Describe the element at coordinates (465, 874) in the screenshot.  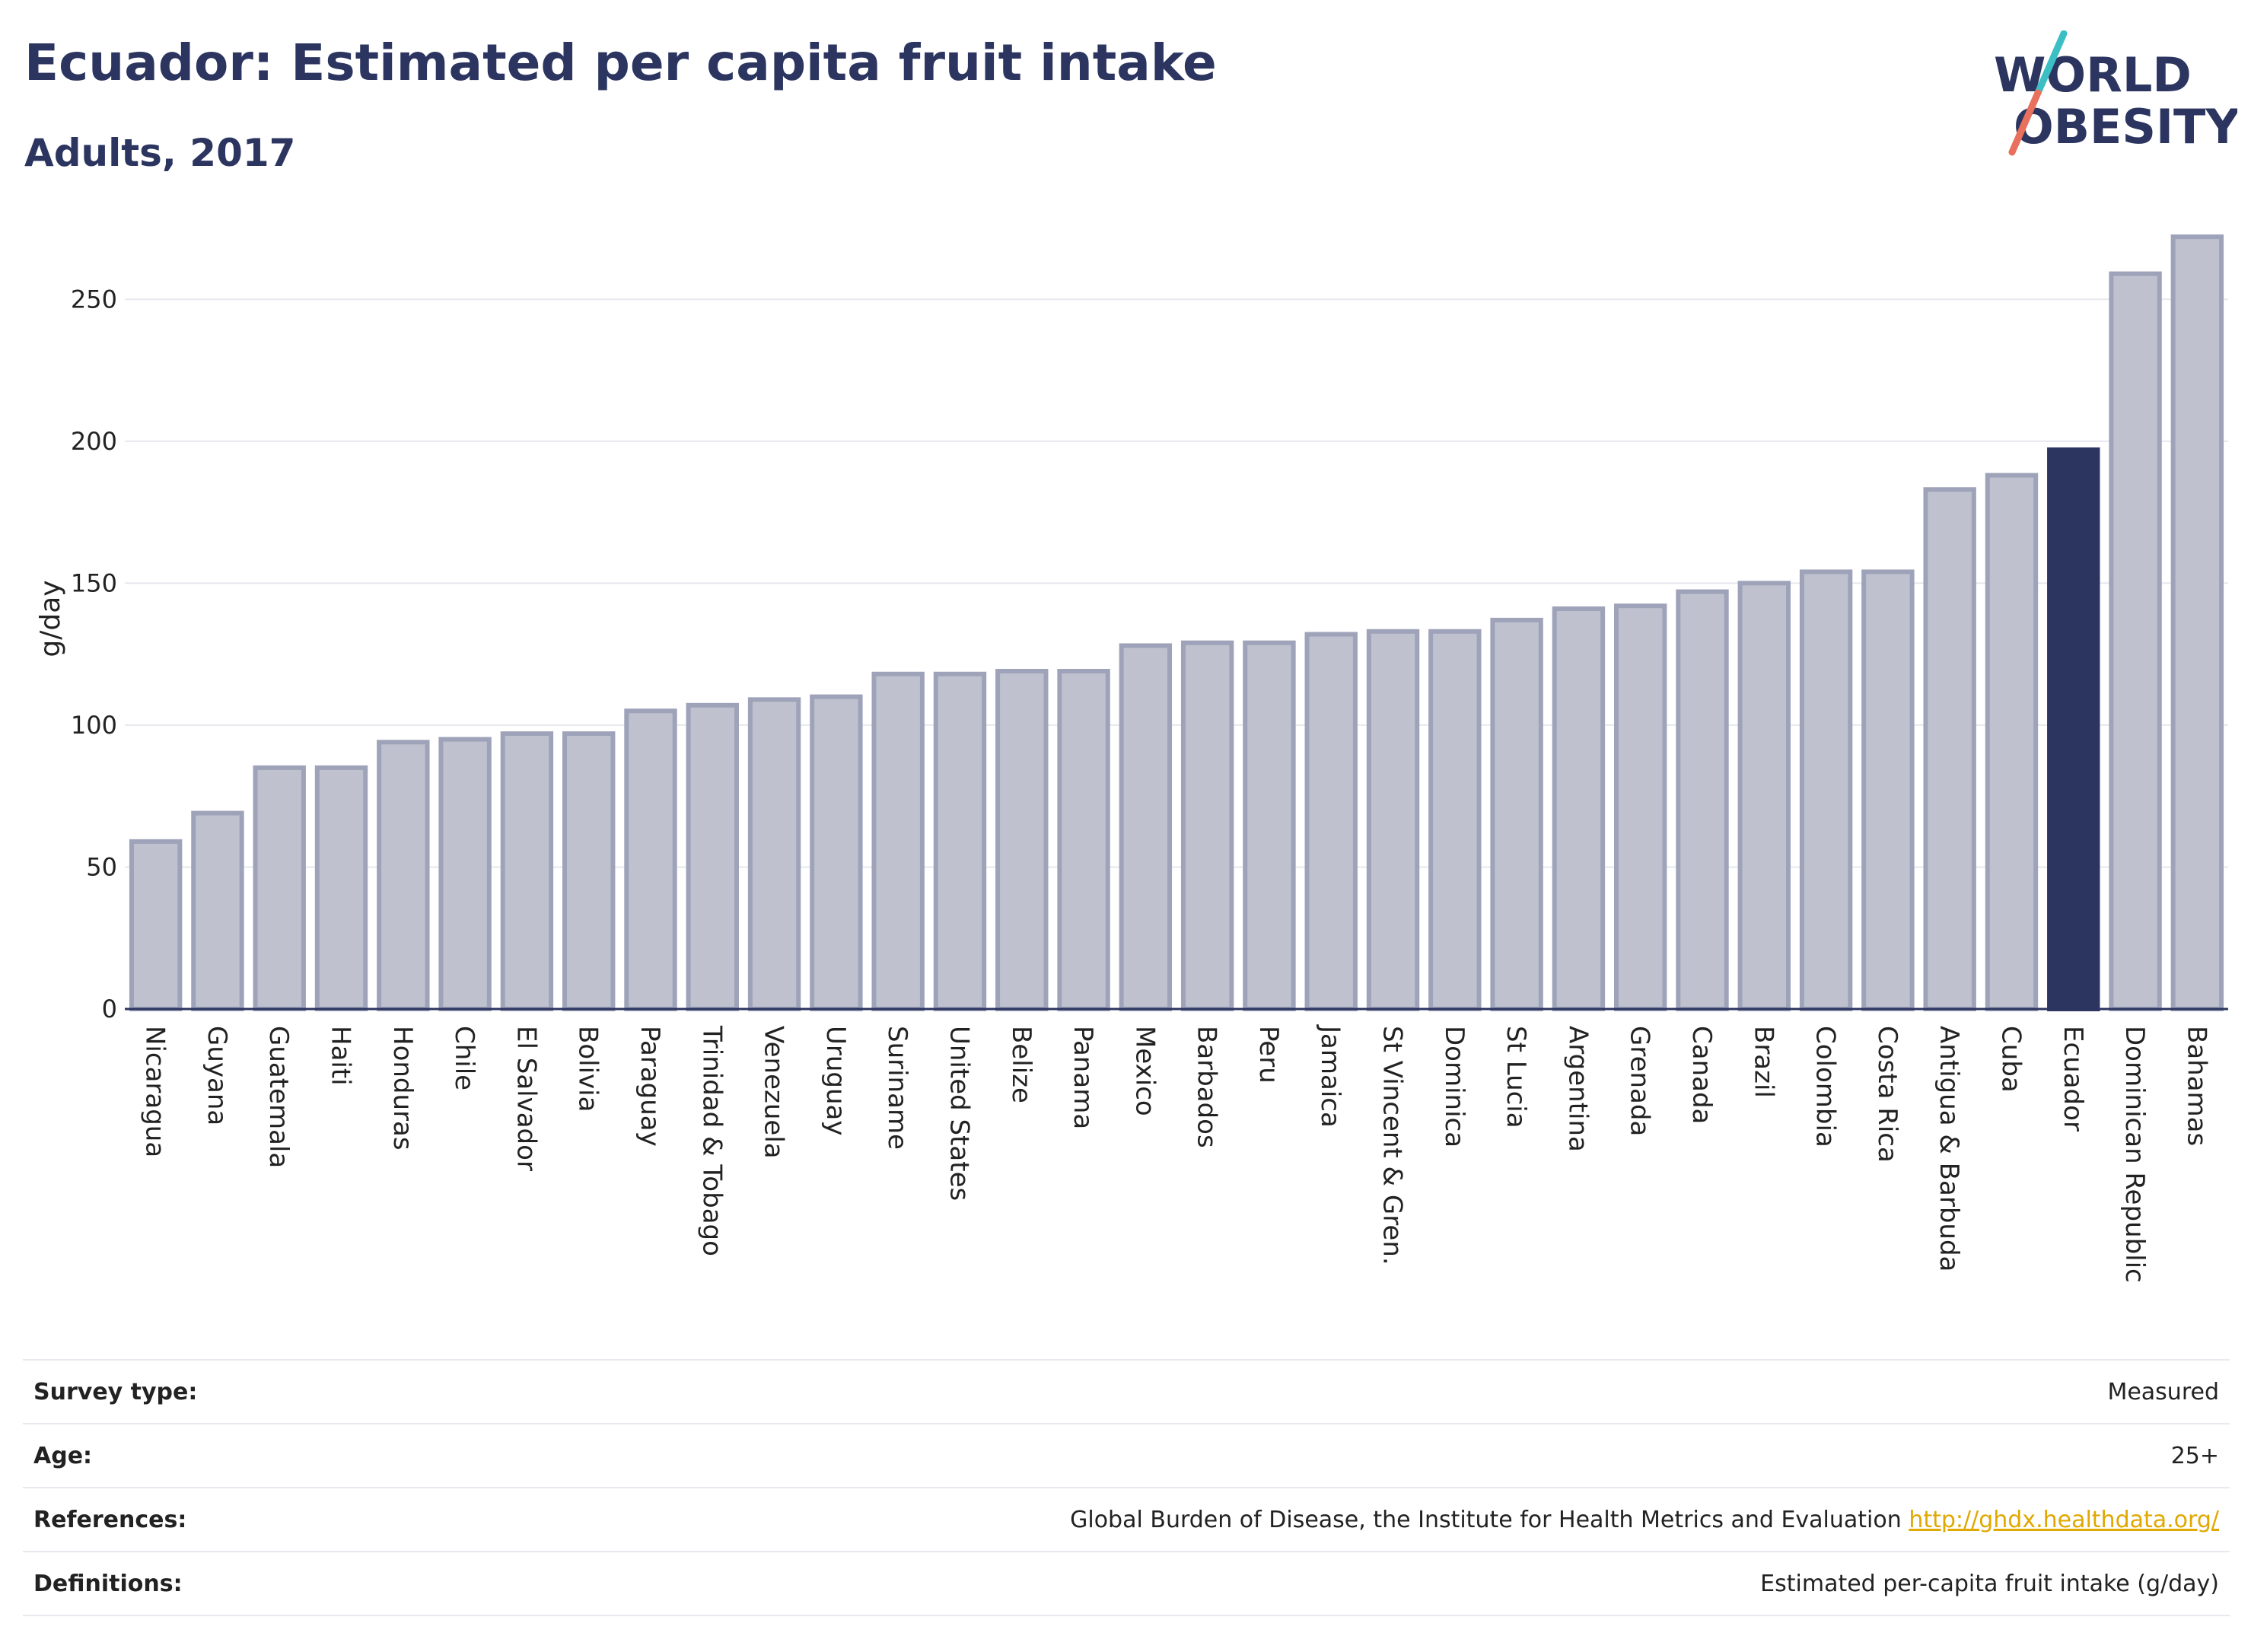
I see `bar-chile` at that location.